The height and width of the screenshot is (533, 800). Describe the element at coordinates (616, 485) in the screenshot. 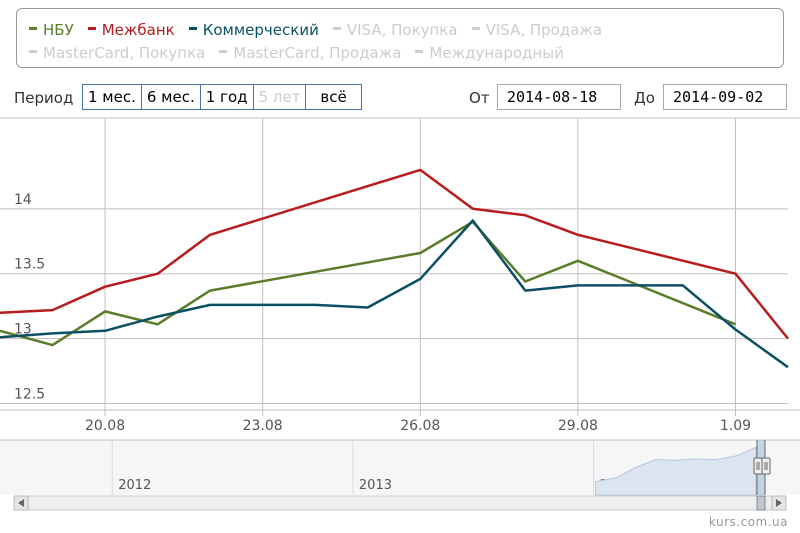

I see `navigator-year-label: 2014` at that location.